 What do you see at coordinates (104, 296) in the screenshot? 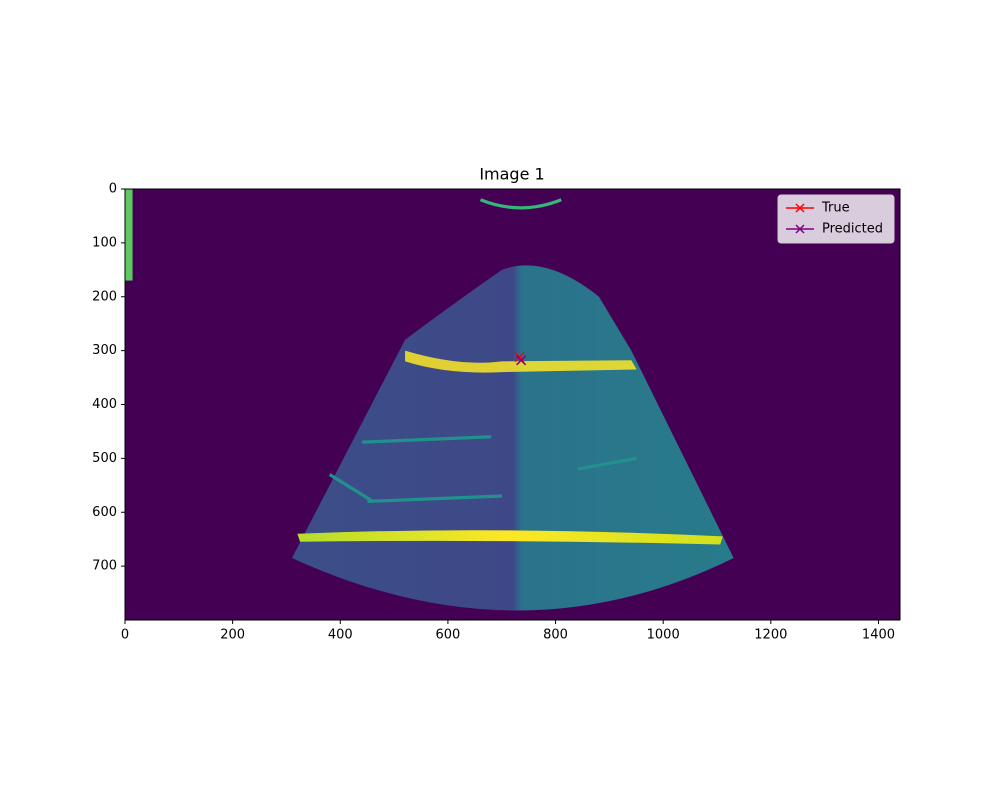
I see `y-tick-label: 200` at bounding box center [104, 296].